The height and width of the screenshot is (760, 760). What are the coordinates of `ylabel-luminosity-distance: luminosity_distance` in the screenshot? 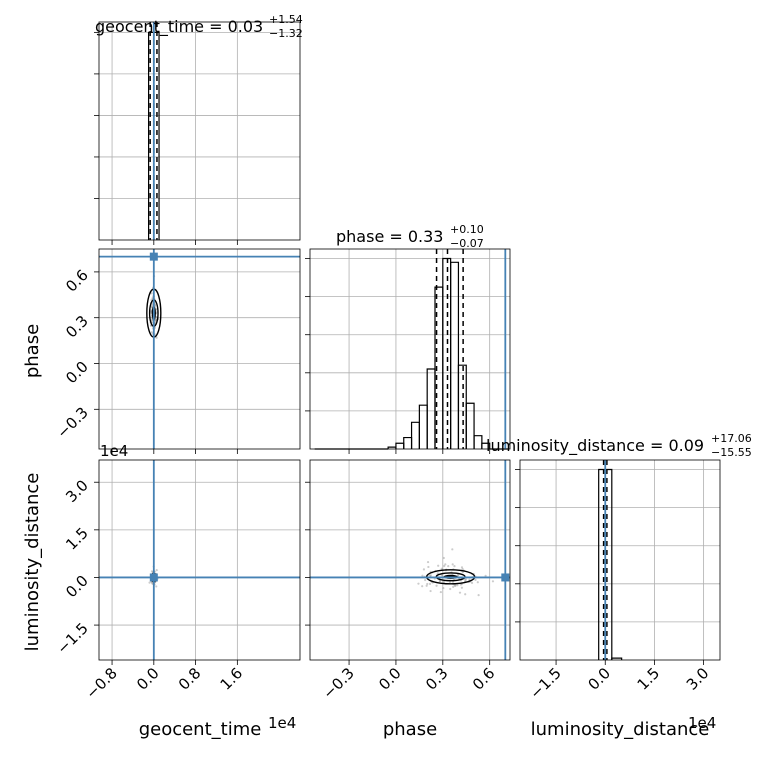 It's located at (32, 562).